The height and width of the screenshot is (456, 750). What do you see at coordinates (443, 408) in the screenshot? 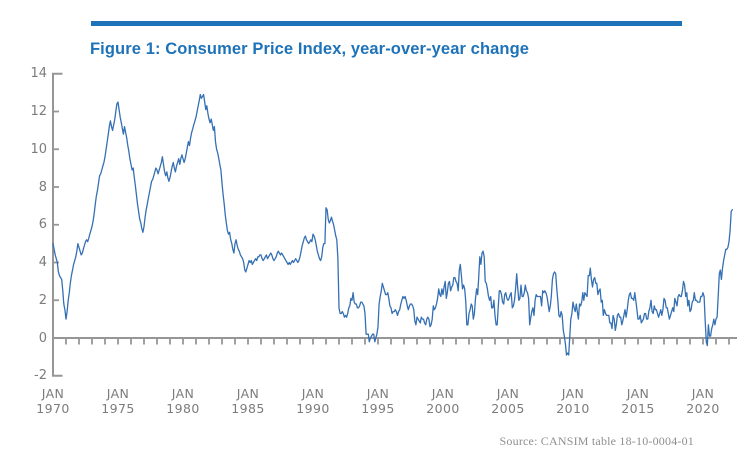
I see `x-axis-tick-year: 2000` at bounding box center [443, 408].